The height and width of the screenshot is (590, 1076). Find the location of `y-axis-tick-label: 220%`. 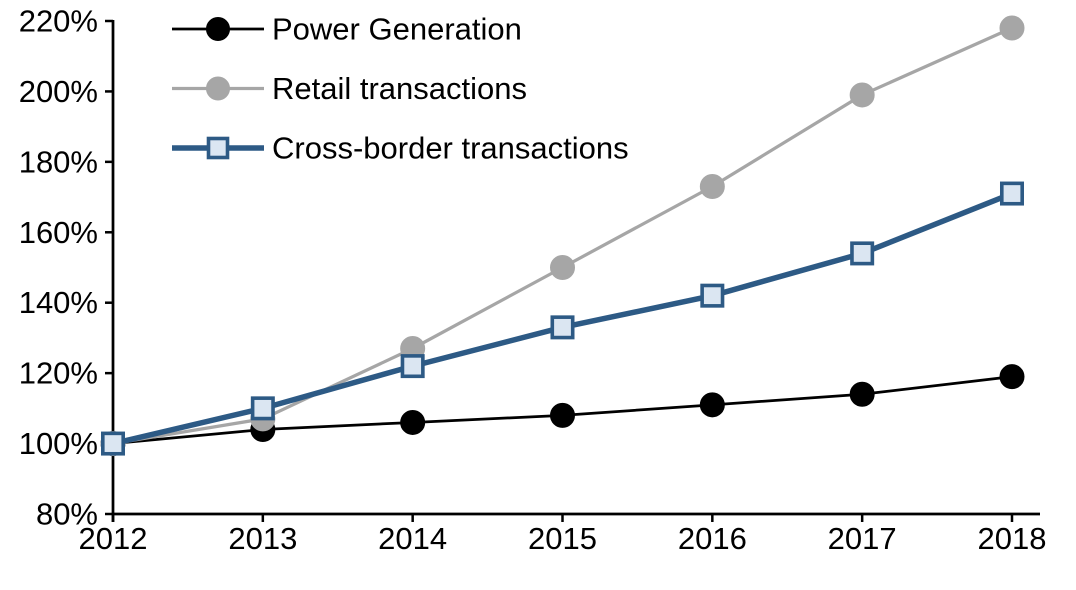

y-axis-tick-label: 220% is located at coordinates (58, 21).